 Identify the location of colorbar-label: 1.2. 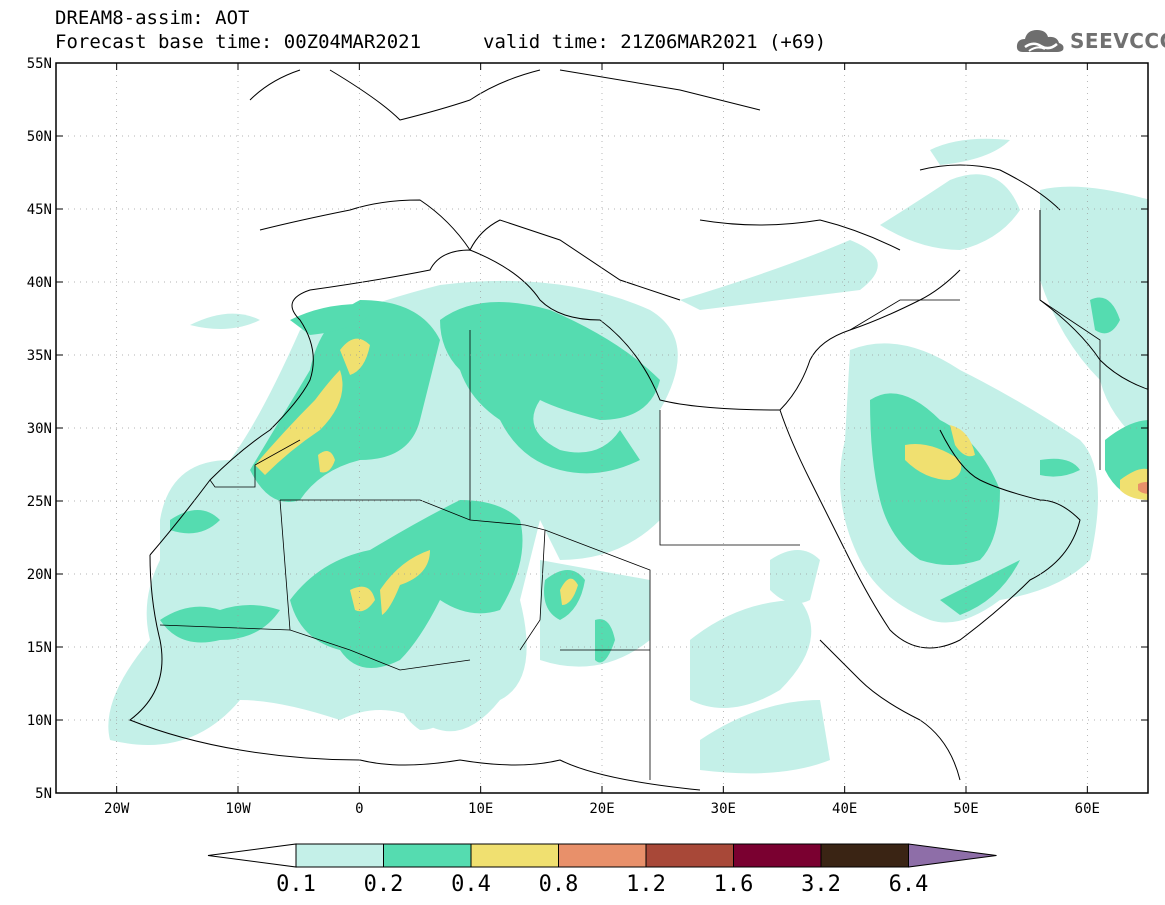
(646, 884).